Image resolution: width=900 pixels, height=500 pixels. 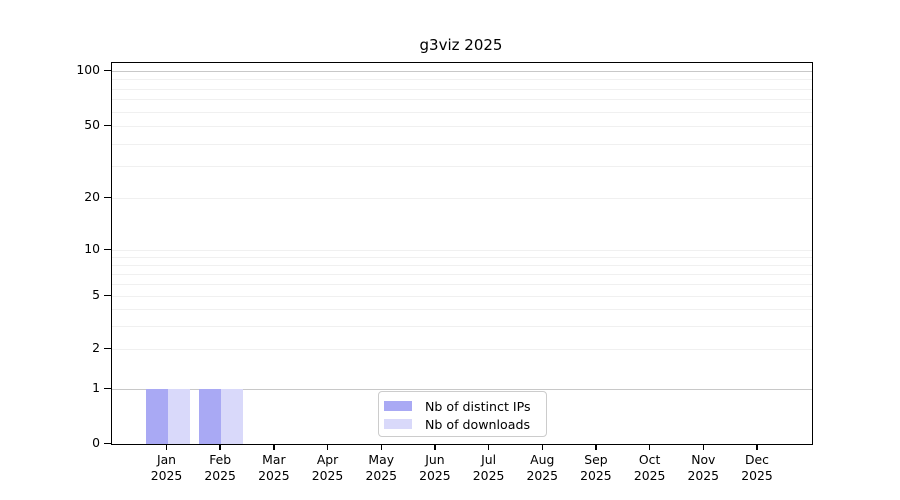 What do you see at coordinates (327, 467) in the screenshot?
I see `x-tick-label-apr: Apr 2025` at bounding box center [327, 467].